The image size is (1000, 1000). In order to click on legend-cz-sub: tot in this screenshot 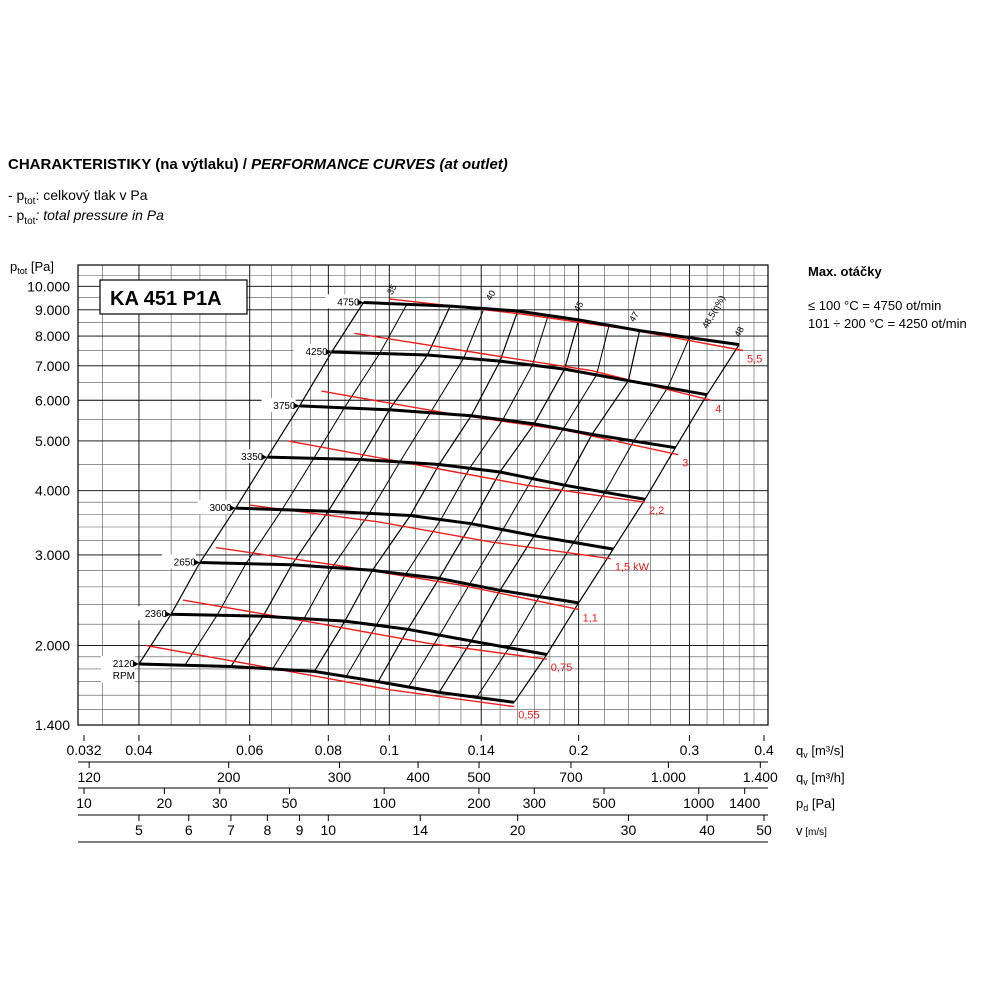, I will do `click(30, 201)`.